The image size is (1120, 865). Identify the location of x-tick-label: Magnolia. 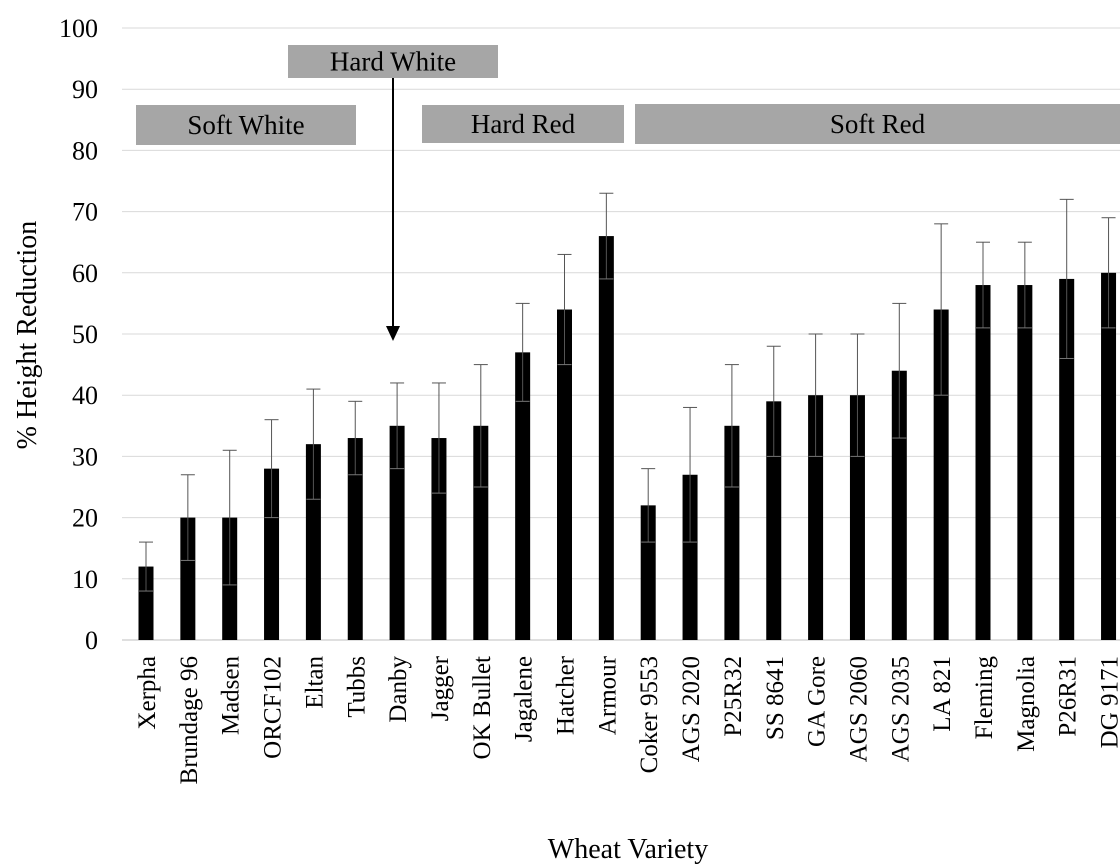
(1026, 704).